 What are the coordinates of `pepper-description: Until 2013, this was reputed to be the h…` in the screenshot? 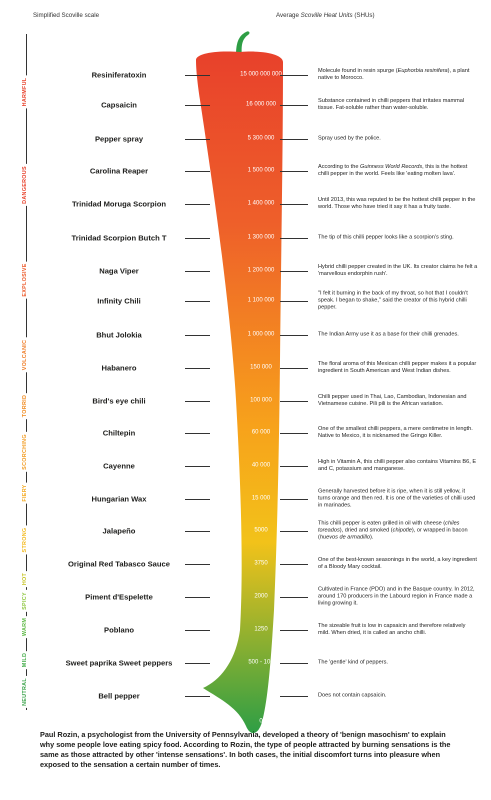 It's located at (397, 203).